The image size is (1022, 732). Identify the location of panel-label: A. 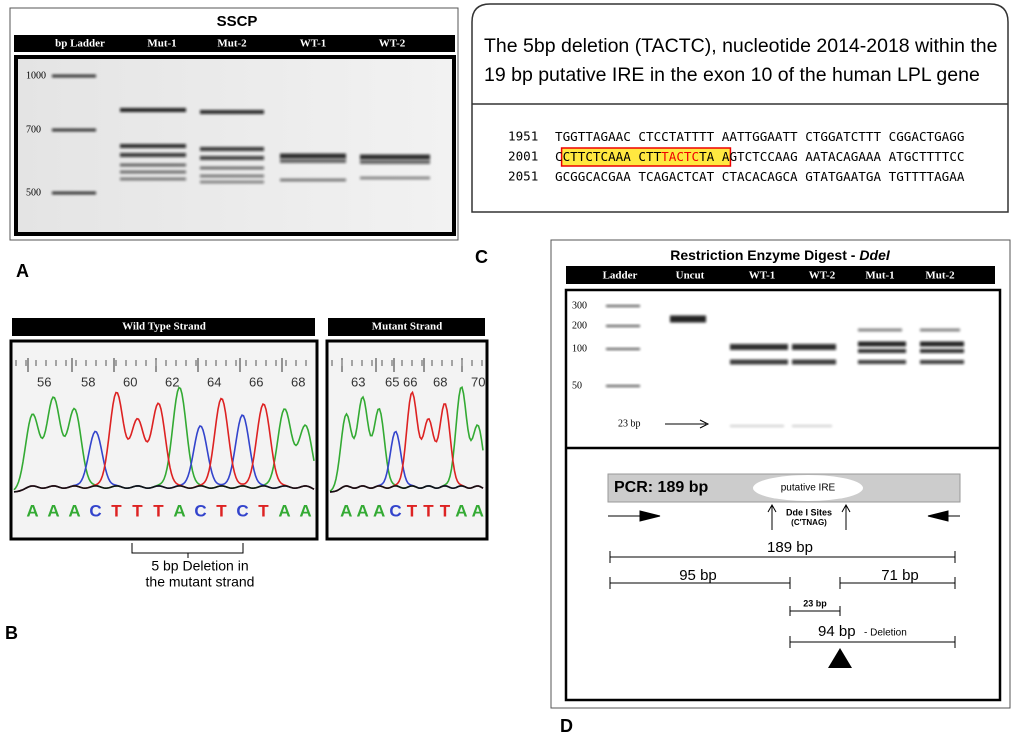
(22, 271).